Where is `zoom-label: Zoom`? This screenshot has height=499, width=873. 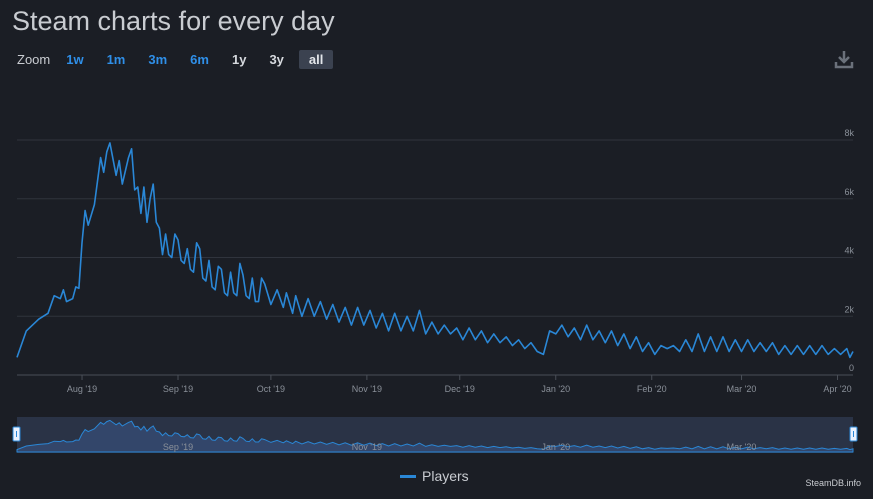 zoom-label: Zoom is located at coordinates (34, 59).